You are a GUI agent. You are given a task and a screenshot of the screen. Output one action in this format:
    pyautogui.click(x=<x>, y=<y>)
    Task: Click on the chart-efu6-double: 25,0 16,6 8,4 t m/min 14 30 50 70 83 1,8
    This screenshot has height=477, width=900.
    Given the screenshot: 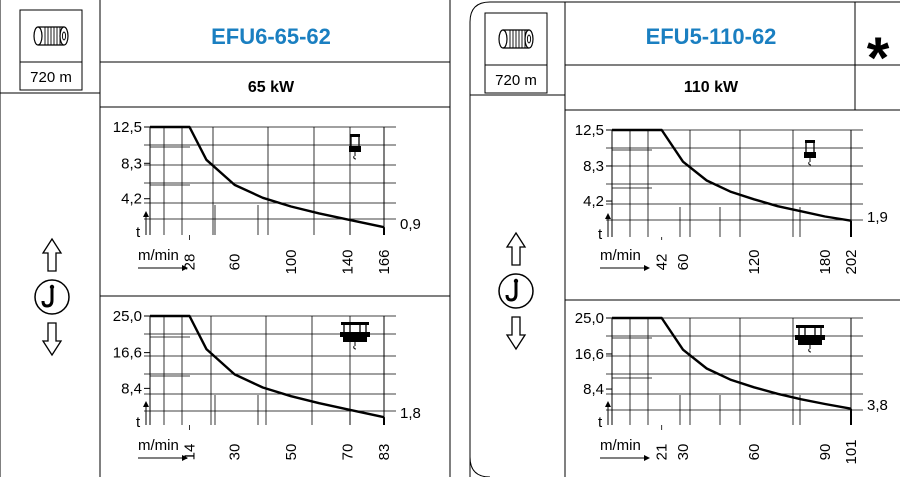 What is the action you would take?
    pyautogui.click(x=267, y=384)
    